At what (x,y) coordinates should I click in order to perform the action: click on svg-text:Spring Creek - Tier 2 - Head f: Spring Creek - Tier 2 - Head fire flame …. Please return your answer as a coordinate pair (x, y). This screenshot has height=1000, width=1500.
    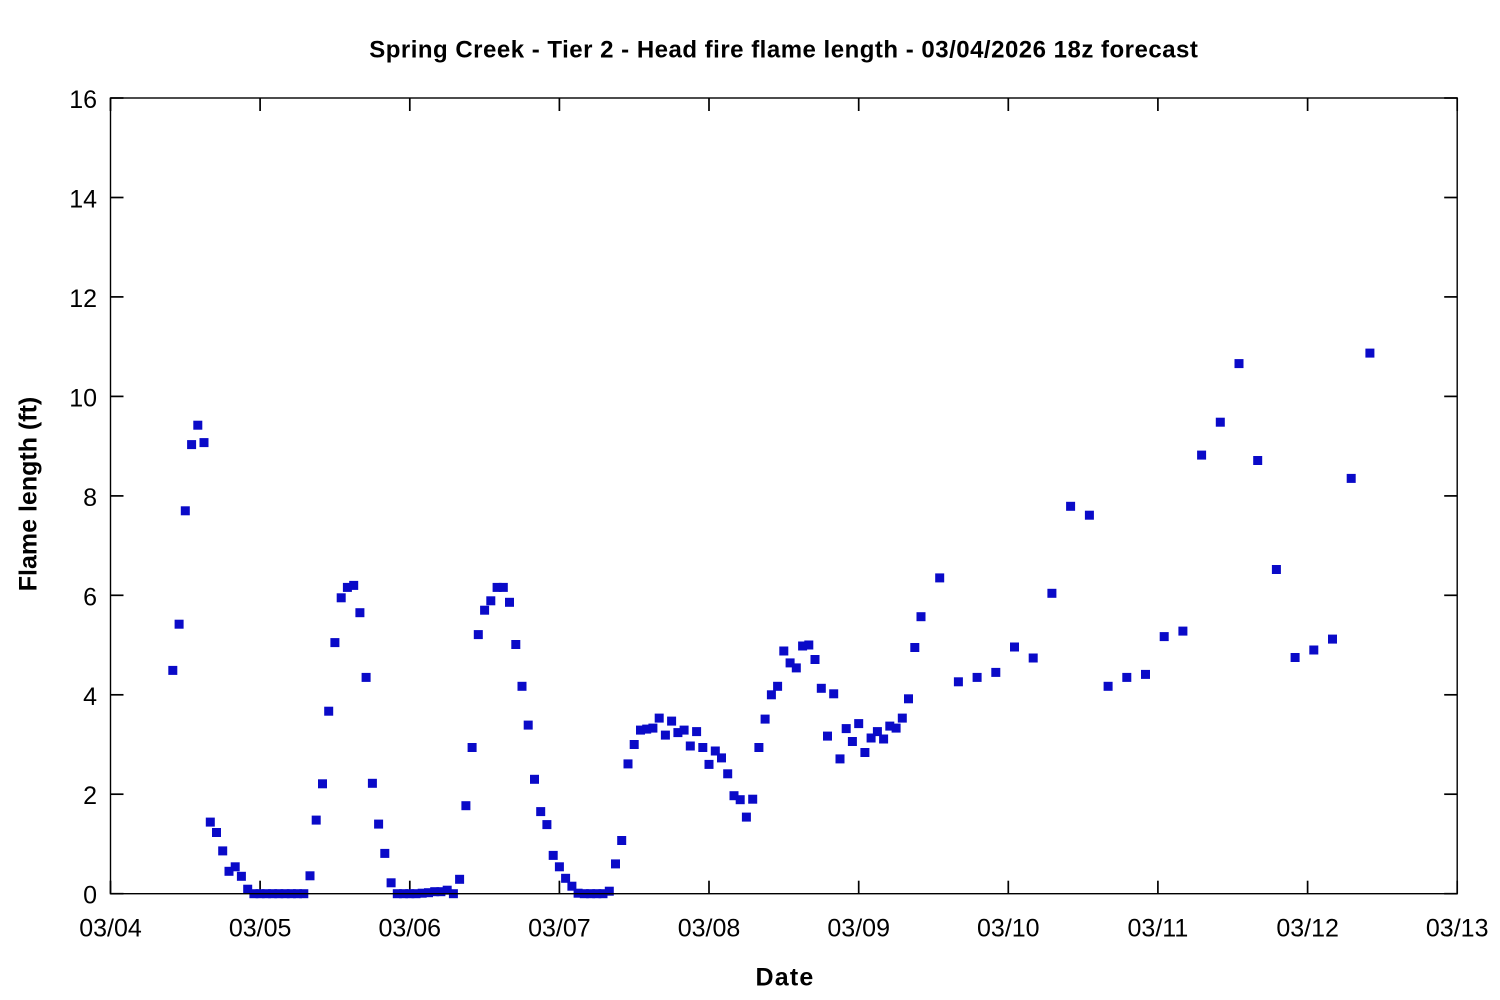
    Looking at the image, I should click on (783, 49).